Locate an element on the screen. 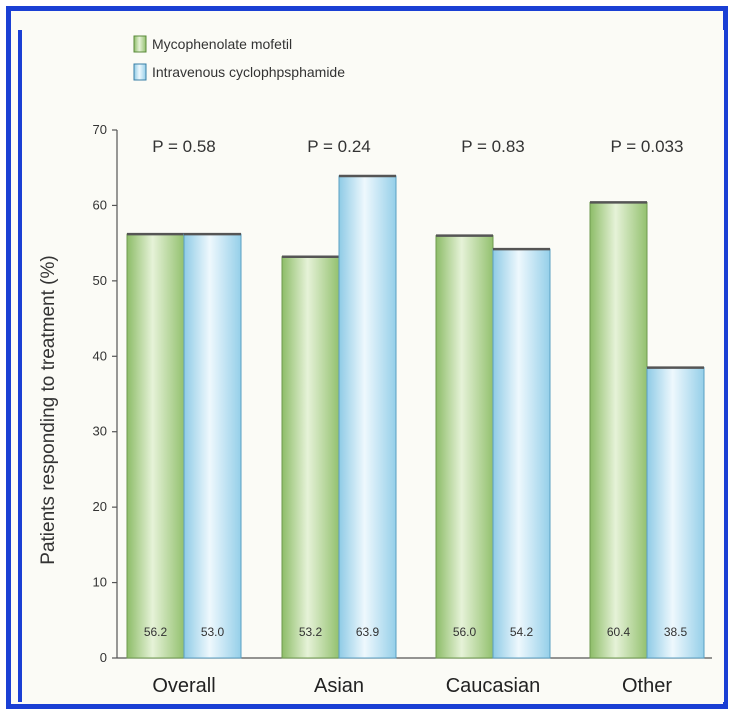  y-axis-label: Patients responding to treatment (%) is located at coordinates (48, 409).